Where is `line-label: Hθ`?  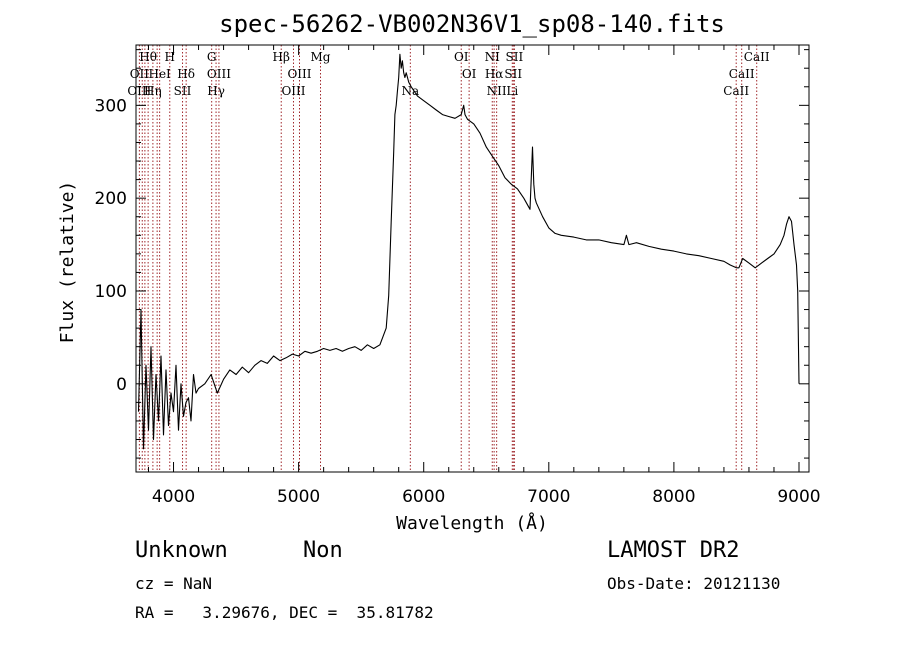 line-label: Hθ is located at coordinates (148, 57).